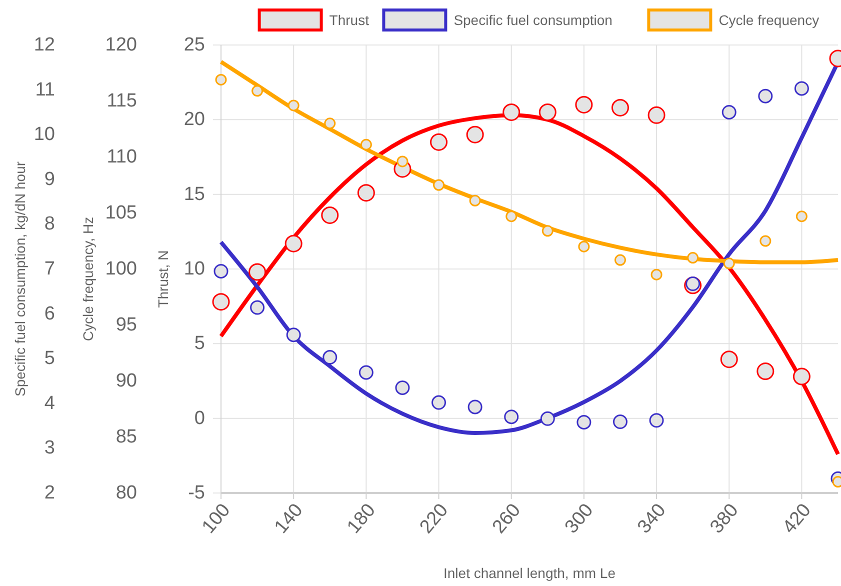 The width and height of the screenshot is (841, 586). Describe the element at coordinates (49, 179) in the screenshot. I see `y3-tick-label: 9` at that location.